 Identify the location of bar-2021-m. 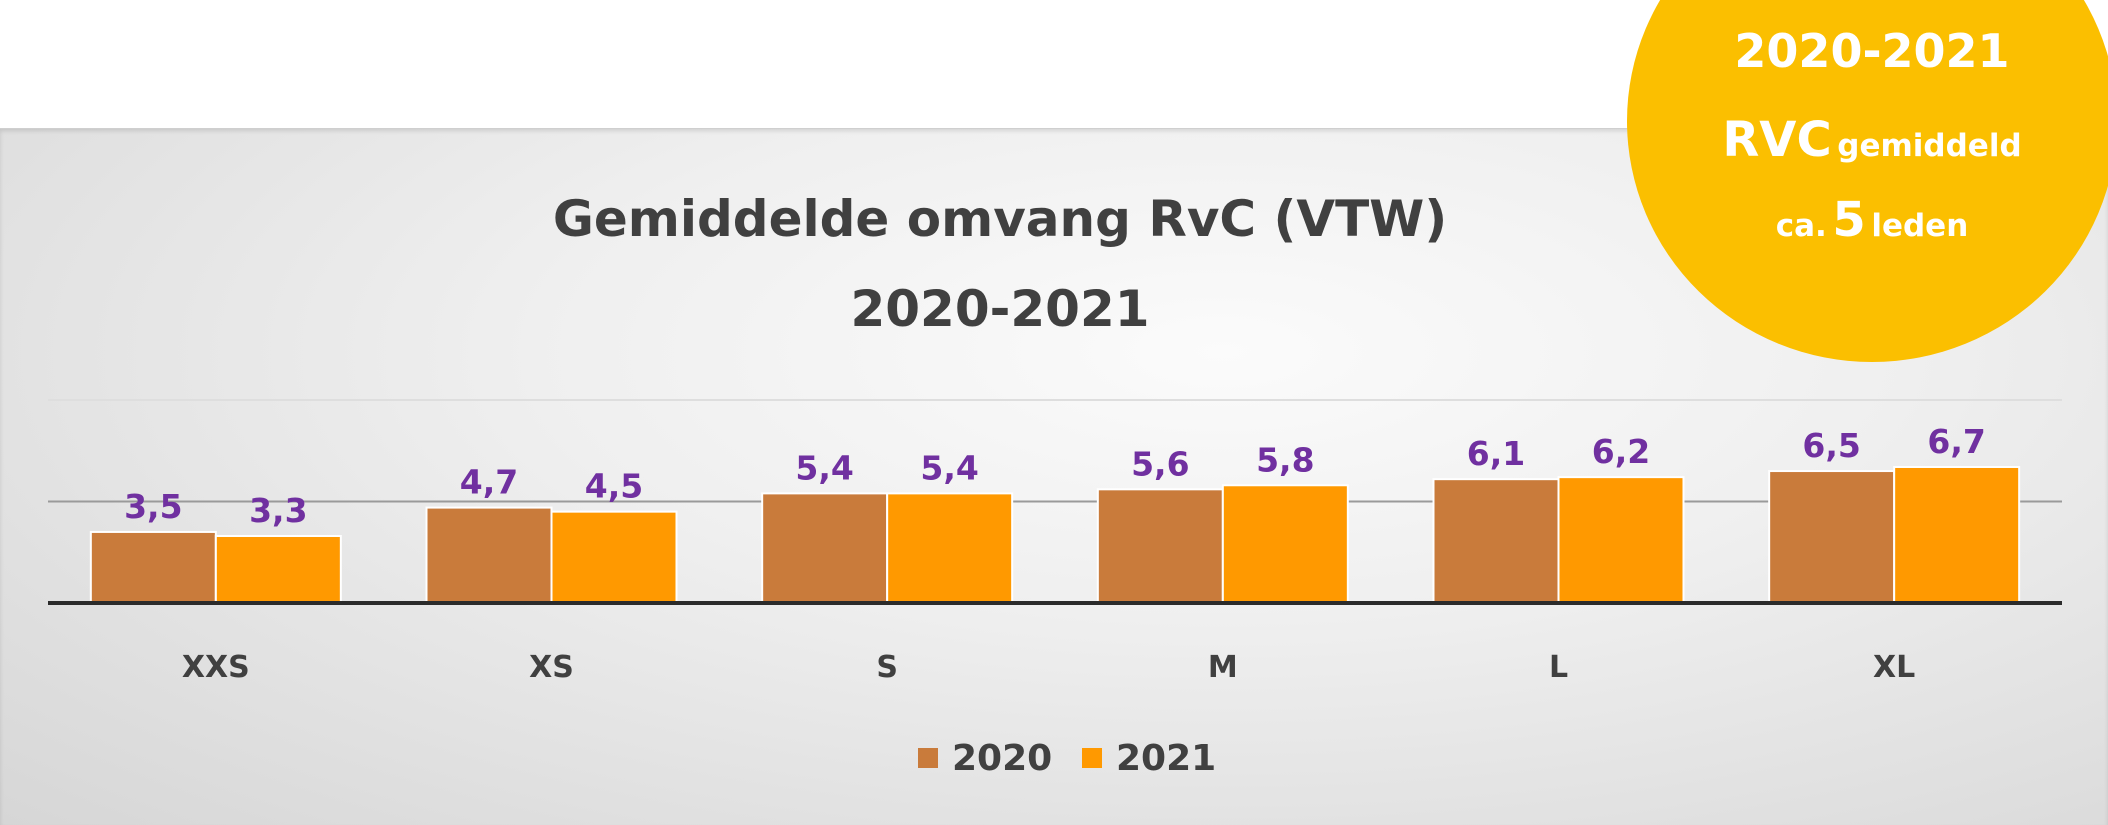
(1285, 544).